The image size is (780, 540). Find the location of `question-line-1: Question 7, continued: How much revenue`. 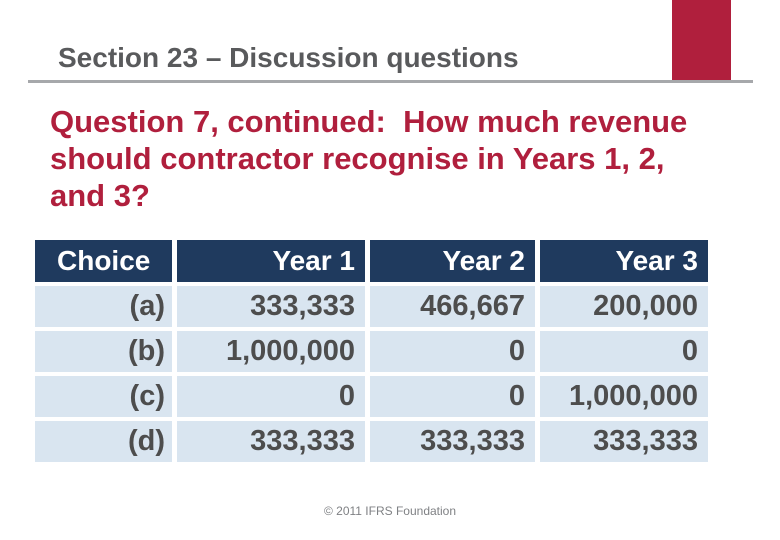

question-line-1: Question 7, continued: How much revenue is located at coordinates (369, 121).